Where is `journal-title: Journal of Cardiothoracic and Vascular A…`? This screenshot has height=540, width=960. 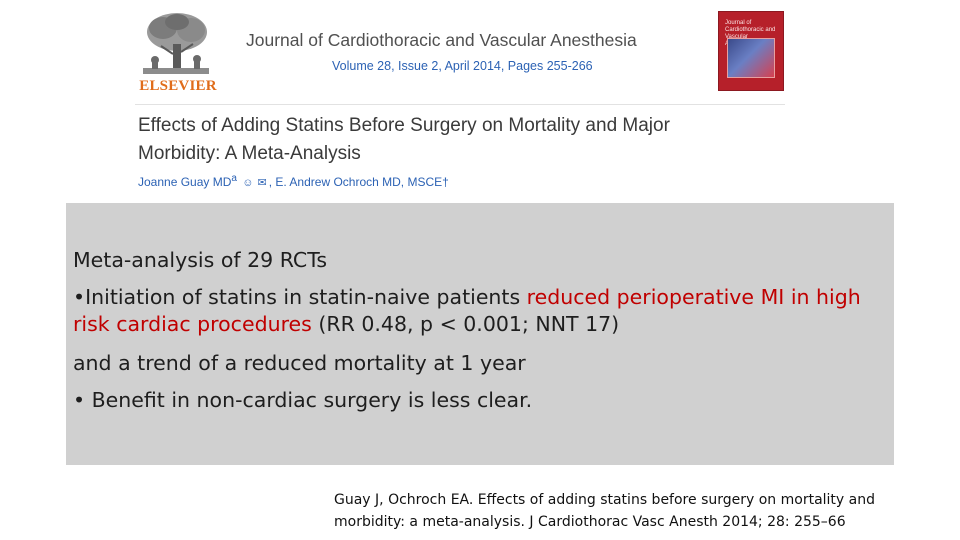 journal-title: Journal of Cardiothoracic and Vascular A… is located at coordinates (441, 40).